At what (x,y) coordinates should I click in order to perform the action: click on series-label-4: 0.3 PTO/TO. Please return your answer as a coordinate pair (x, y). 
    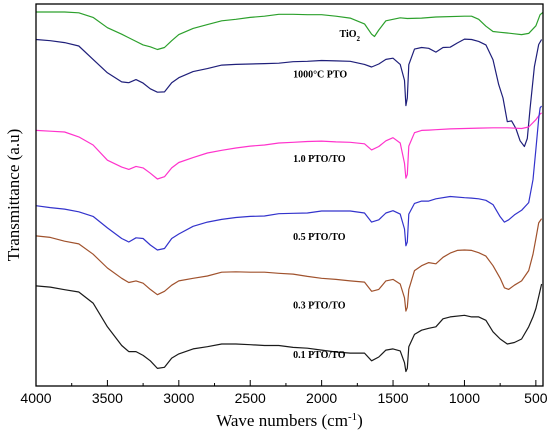
    Looking at the image, I should click on (319, 305).